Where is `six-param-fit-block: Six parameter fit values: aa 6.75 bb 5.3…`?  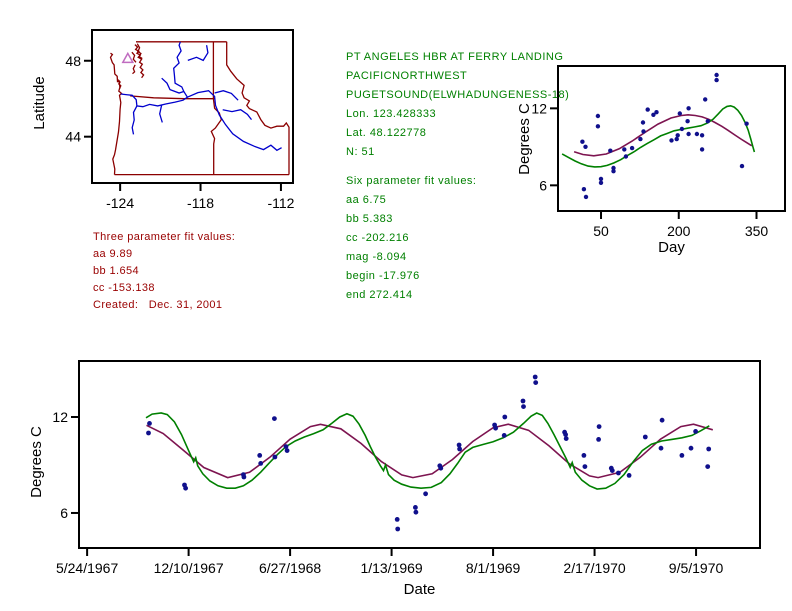 six-param-fit-block: Six parameter fit values: aa 6.75 bb 5.3… is located at coordinates (411, 238).